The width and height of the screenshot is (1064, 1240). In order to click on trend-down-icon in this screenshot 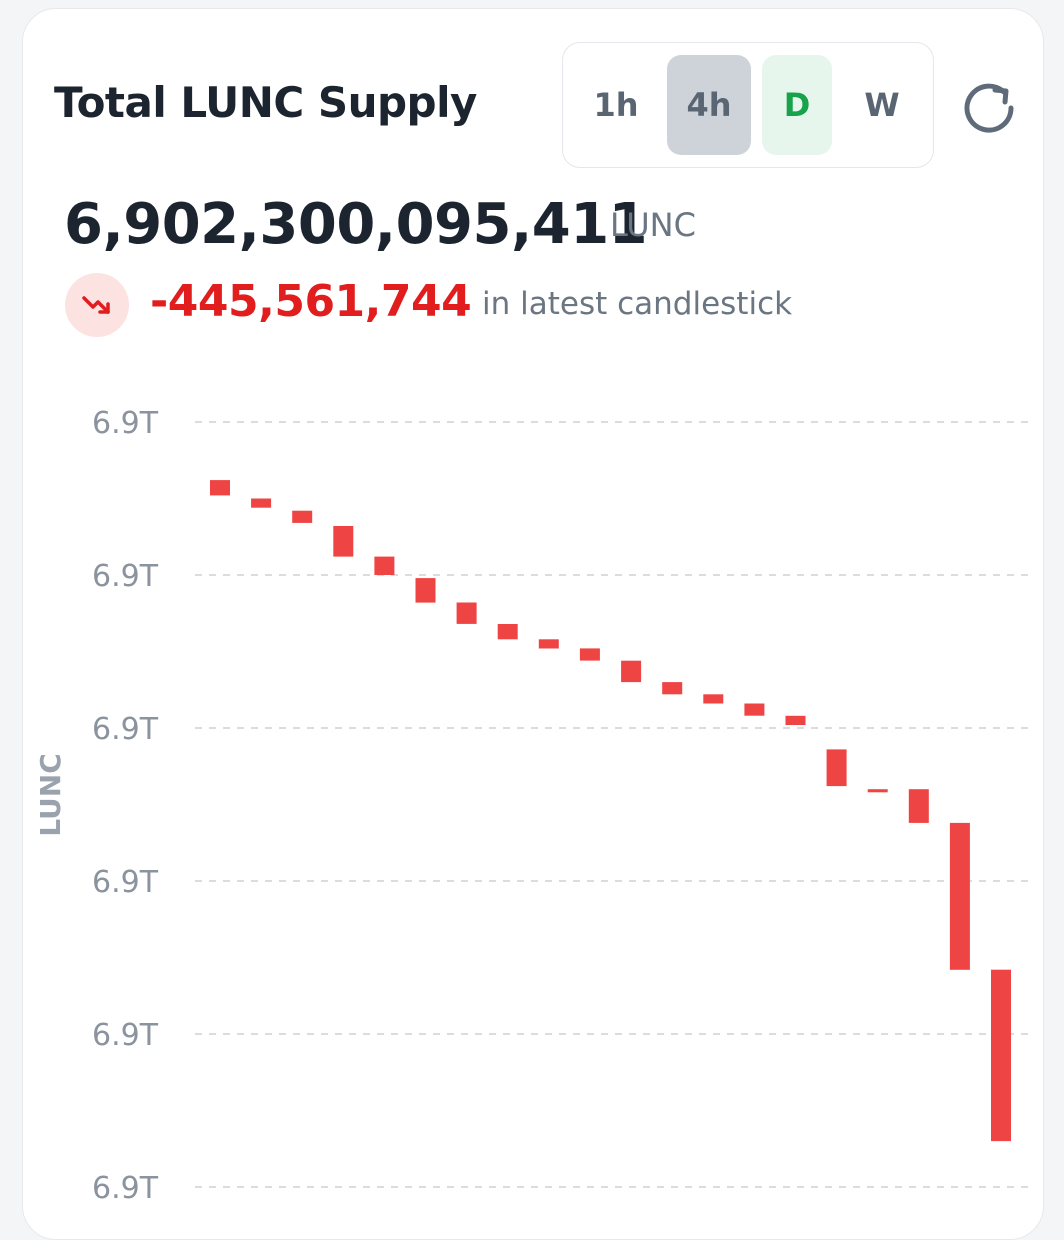, I will do `click(97, 305)`.